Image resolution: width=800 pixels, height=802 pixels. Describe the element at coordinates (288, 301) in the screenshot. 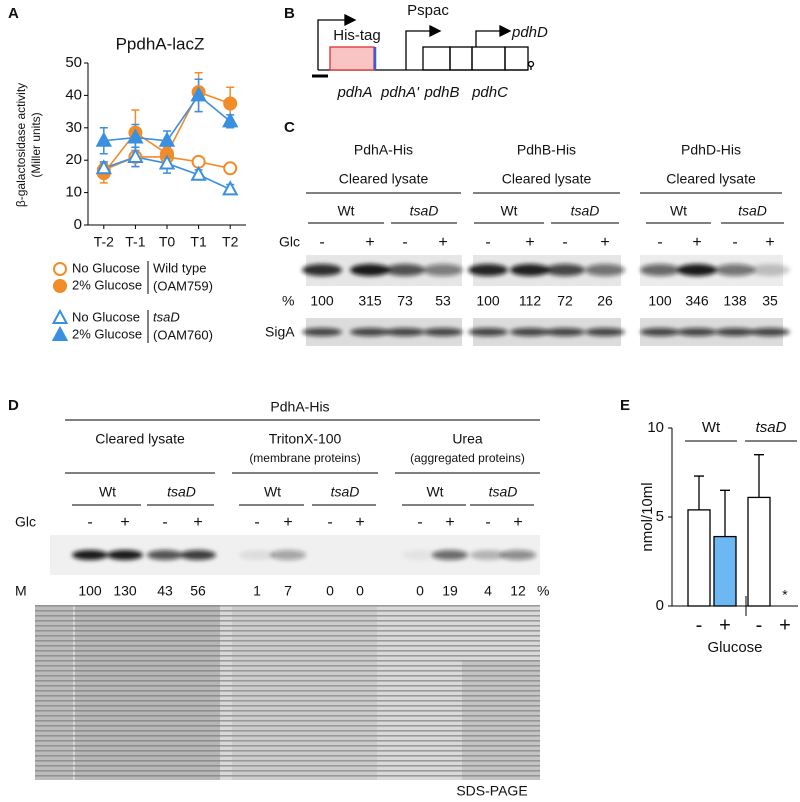

I see `row-label: %` at that location.